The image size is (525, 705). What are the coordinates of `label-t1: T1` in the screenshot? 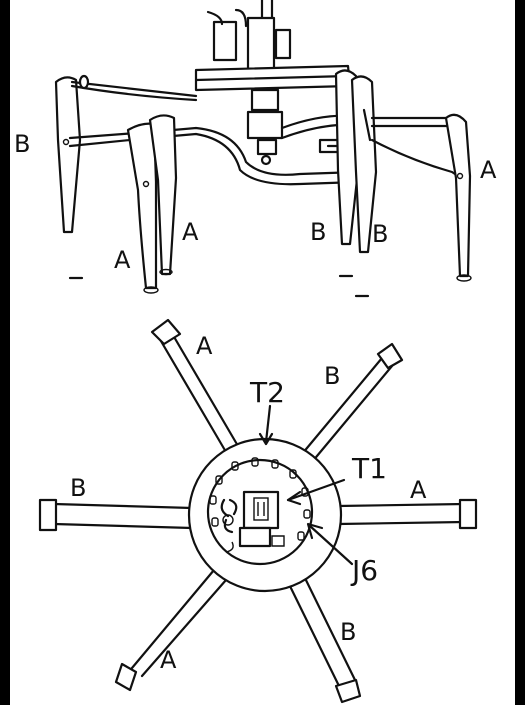 It's located at (369, 468).